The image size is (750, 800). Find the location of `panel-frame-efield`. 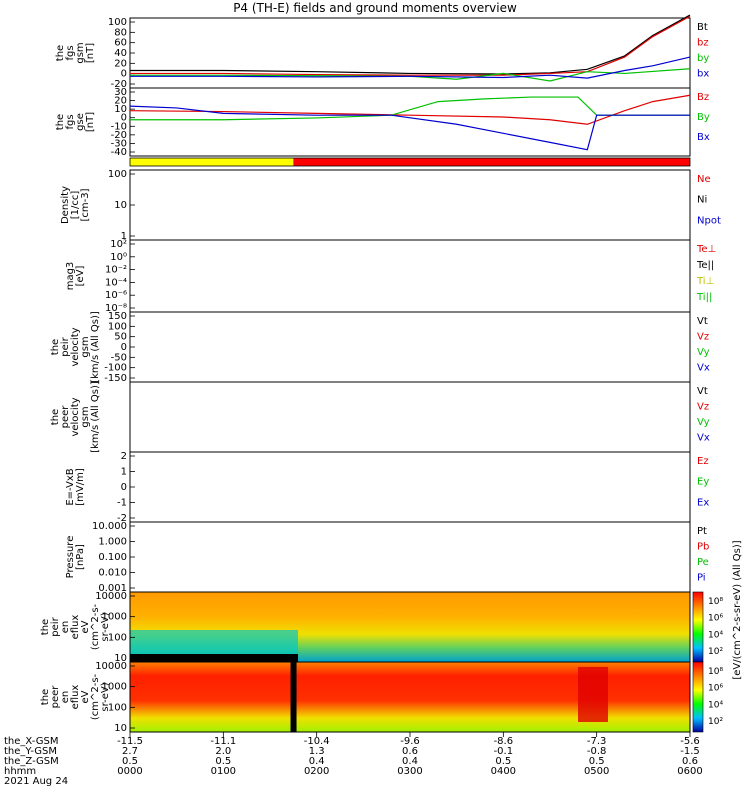

panel-frame-efield is located at coordinates (410, 487).